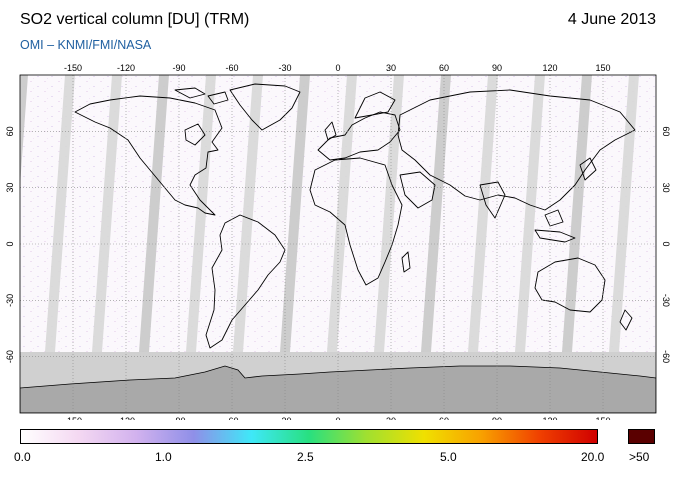  What do you see at coordinates (611, 19) in the screenshot?
I see `map-date: 4 June 2013` at bounding box center [611, 19].